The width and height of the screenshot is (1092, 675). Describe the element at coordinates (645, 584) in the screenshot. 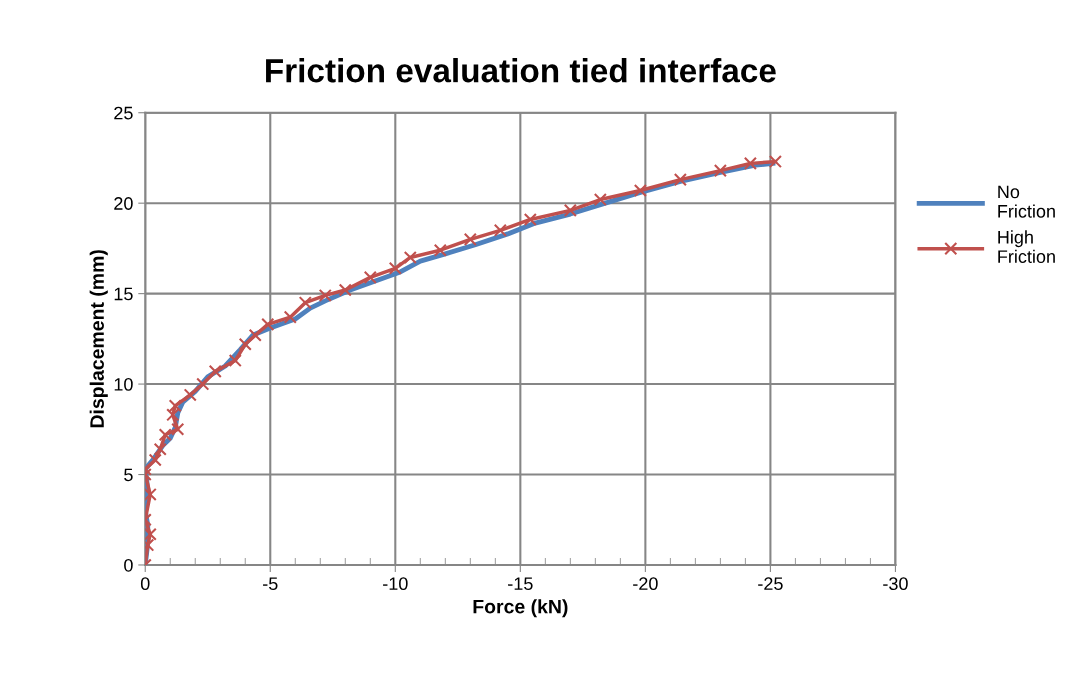

I see `x-tick-label: -20` at that location.